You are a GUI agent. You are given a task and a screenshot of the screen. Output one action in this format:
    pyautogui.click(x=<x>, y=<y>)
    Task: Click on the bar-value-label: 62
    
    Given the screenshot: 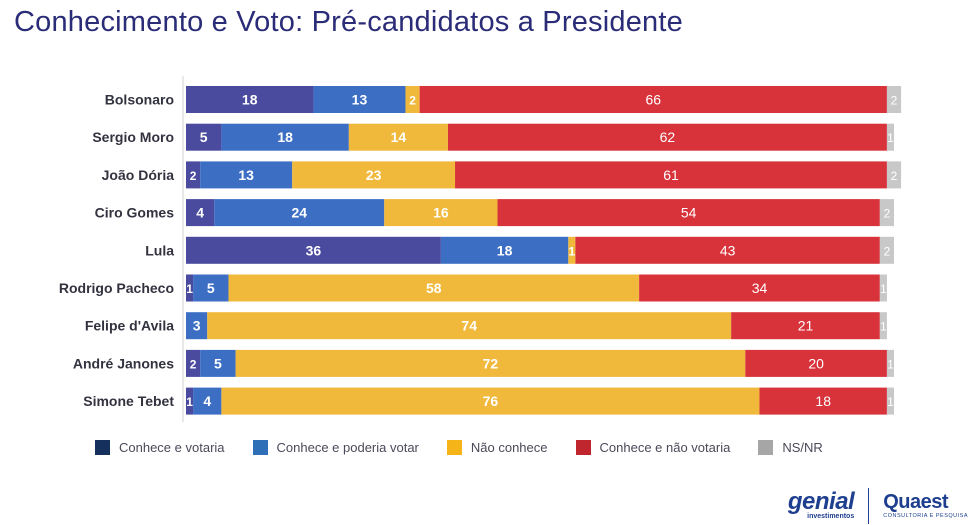 What is the action you would take?
    pyautogui.click(x=668, y=137)
    